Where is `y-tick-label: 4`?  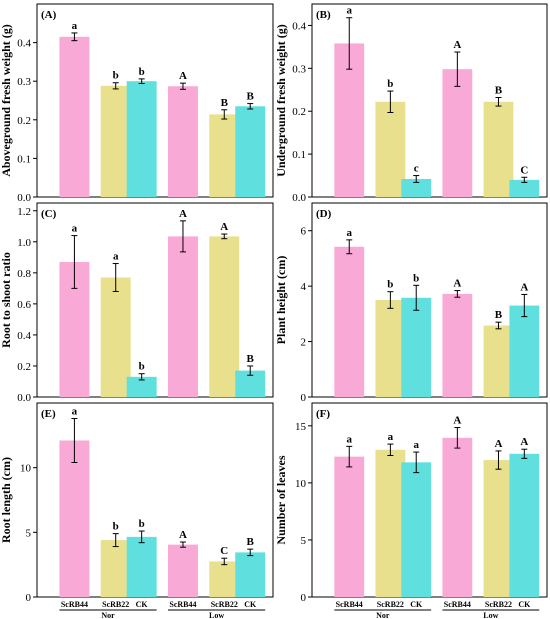
y-tick-label: 4 is located at coordinates (304, 287).